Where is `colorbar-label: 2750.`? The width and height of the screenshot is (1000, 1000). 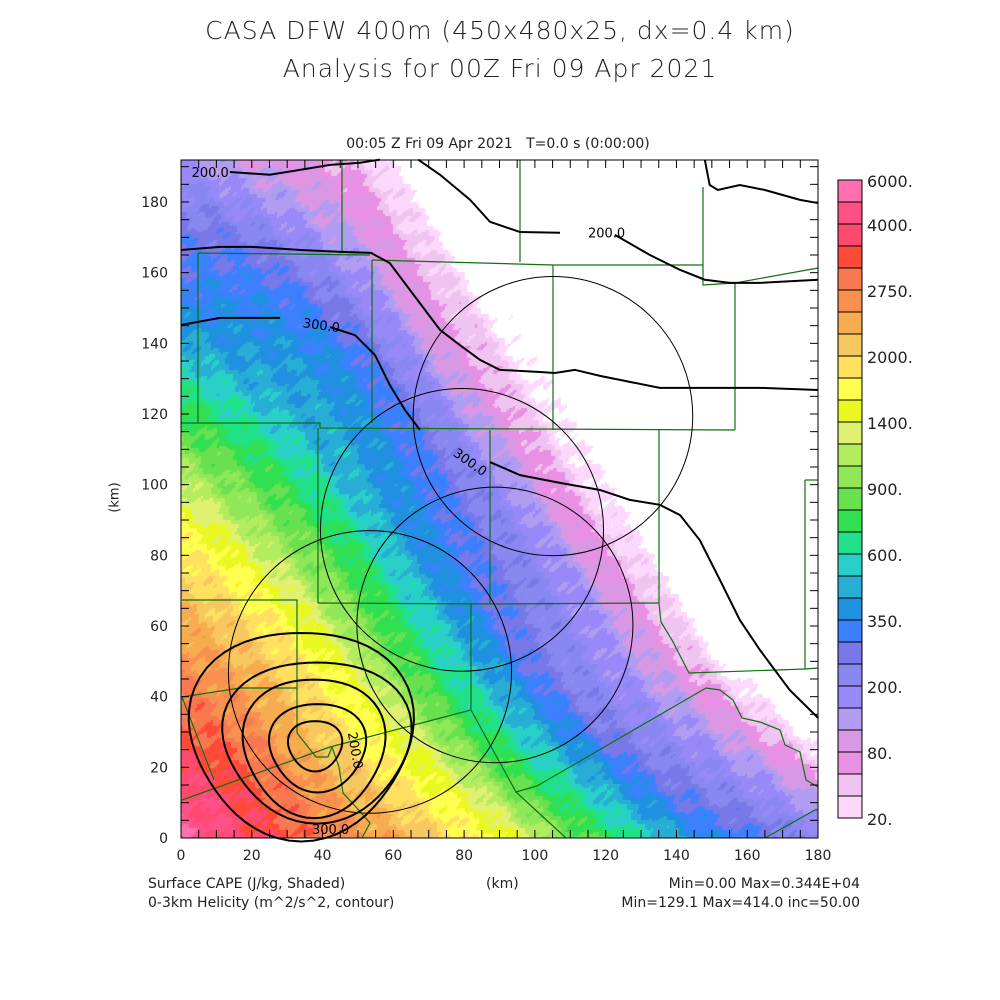 colorbar-label: 2750. is located at coordinates (890, 291).